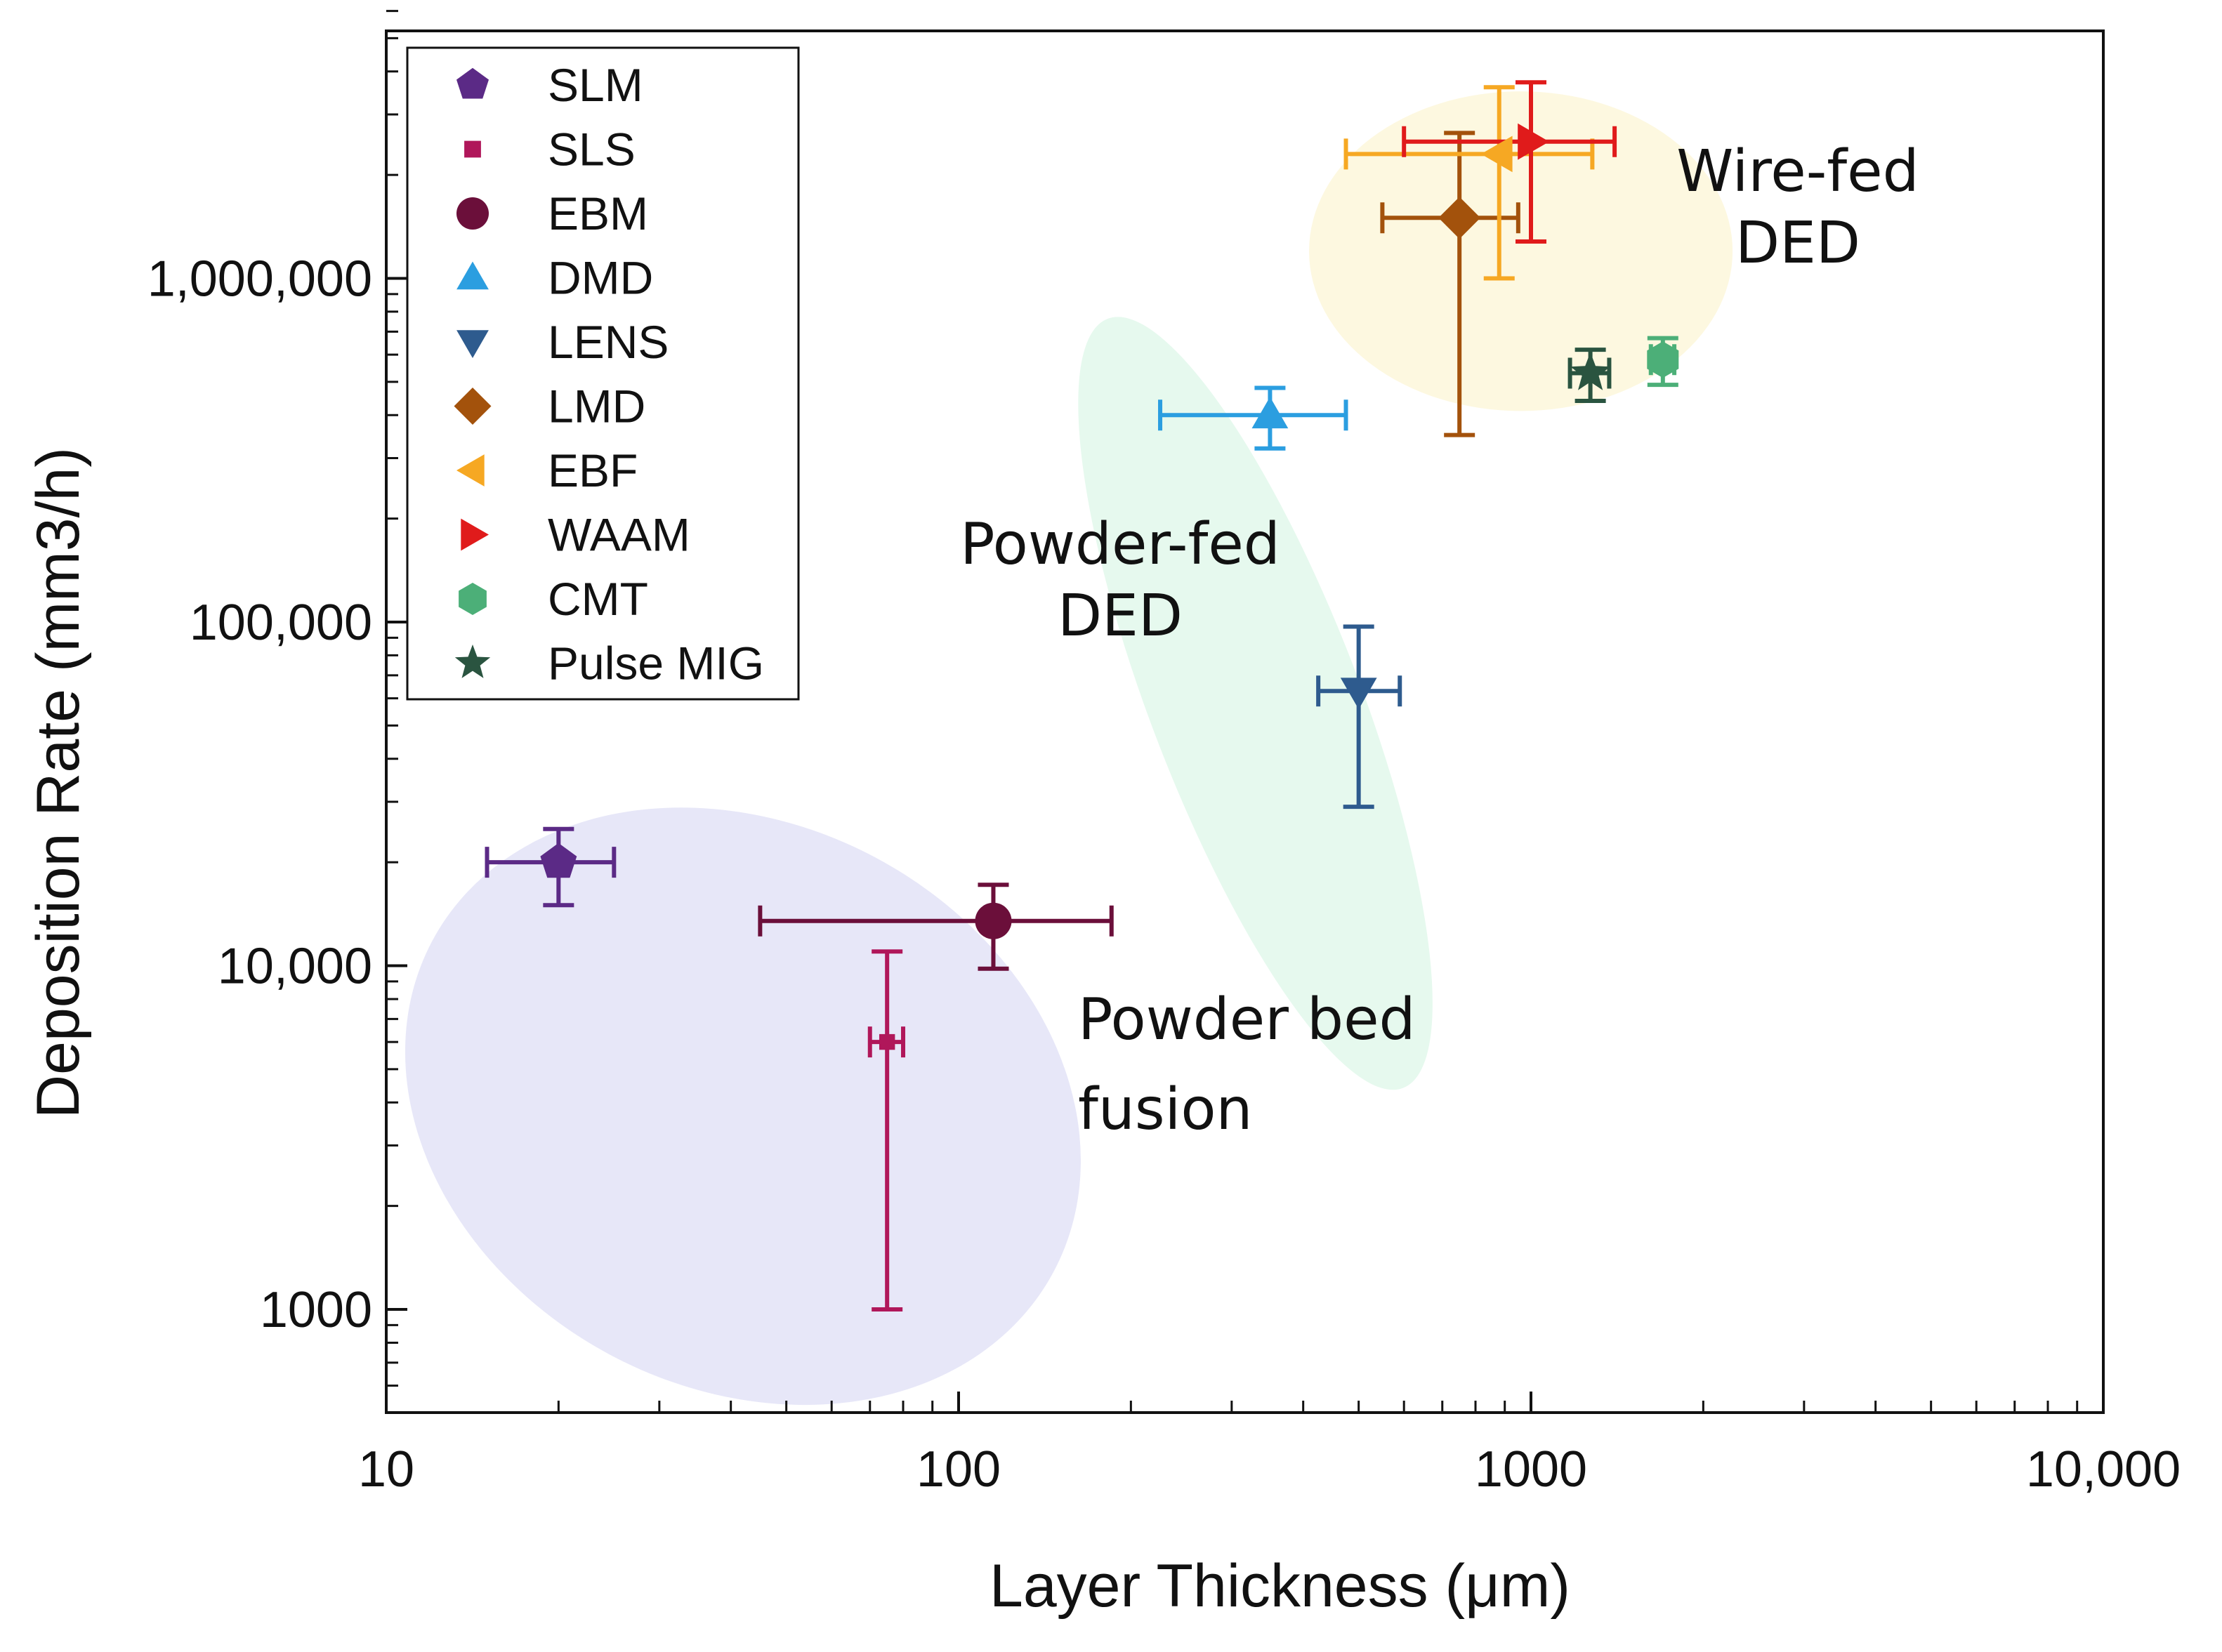 Image resolution: width=2222 pixels, height=1652 pixels. Describe the element at coordinates (1359, 694) in the screenshot. I see `point-lens` at that location.